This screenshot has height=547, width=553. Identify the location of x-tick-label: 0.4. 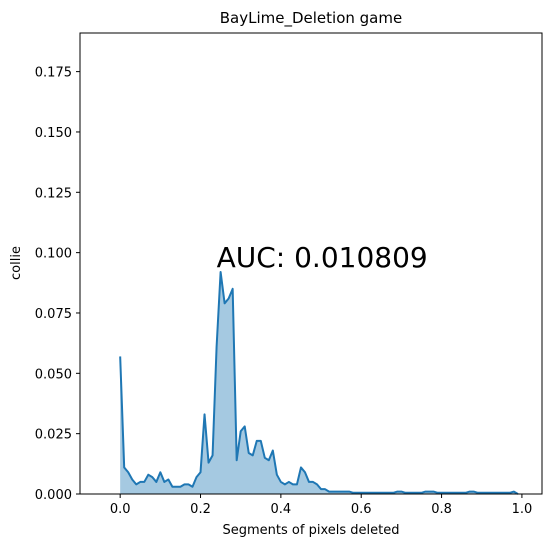
(281, 509).